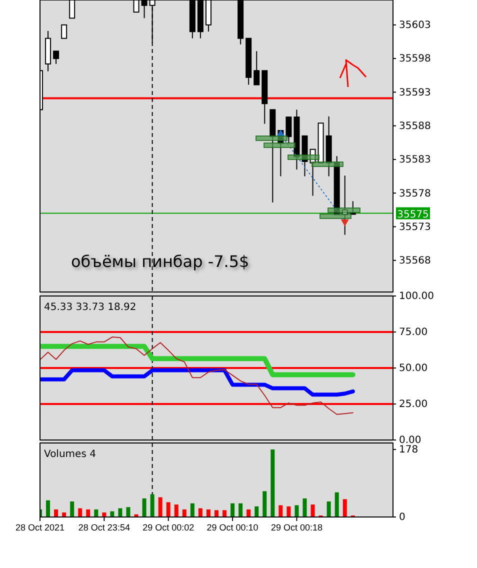  Describe the element at coordinates (415, 26) in the screenshot. I see `y-tick-label: 35603` at that location.